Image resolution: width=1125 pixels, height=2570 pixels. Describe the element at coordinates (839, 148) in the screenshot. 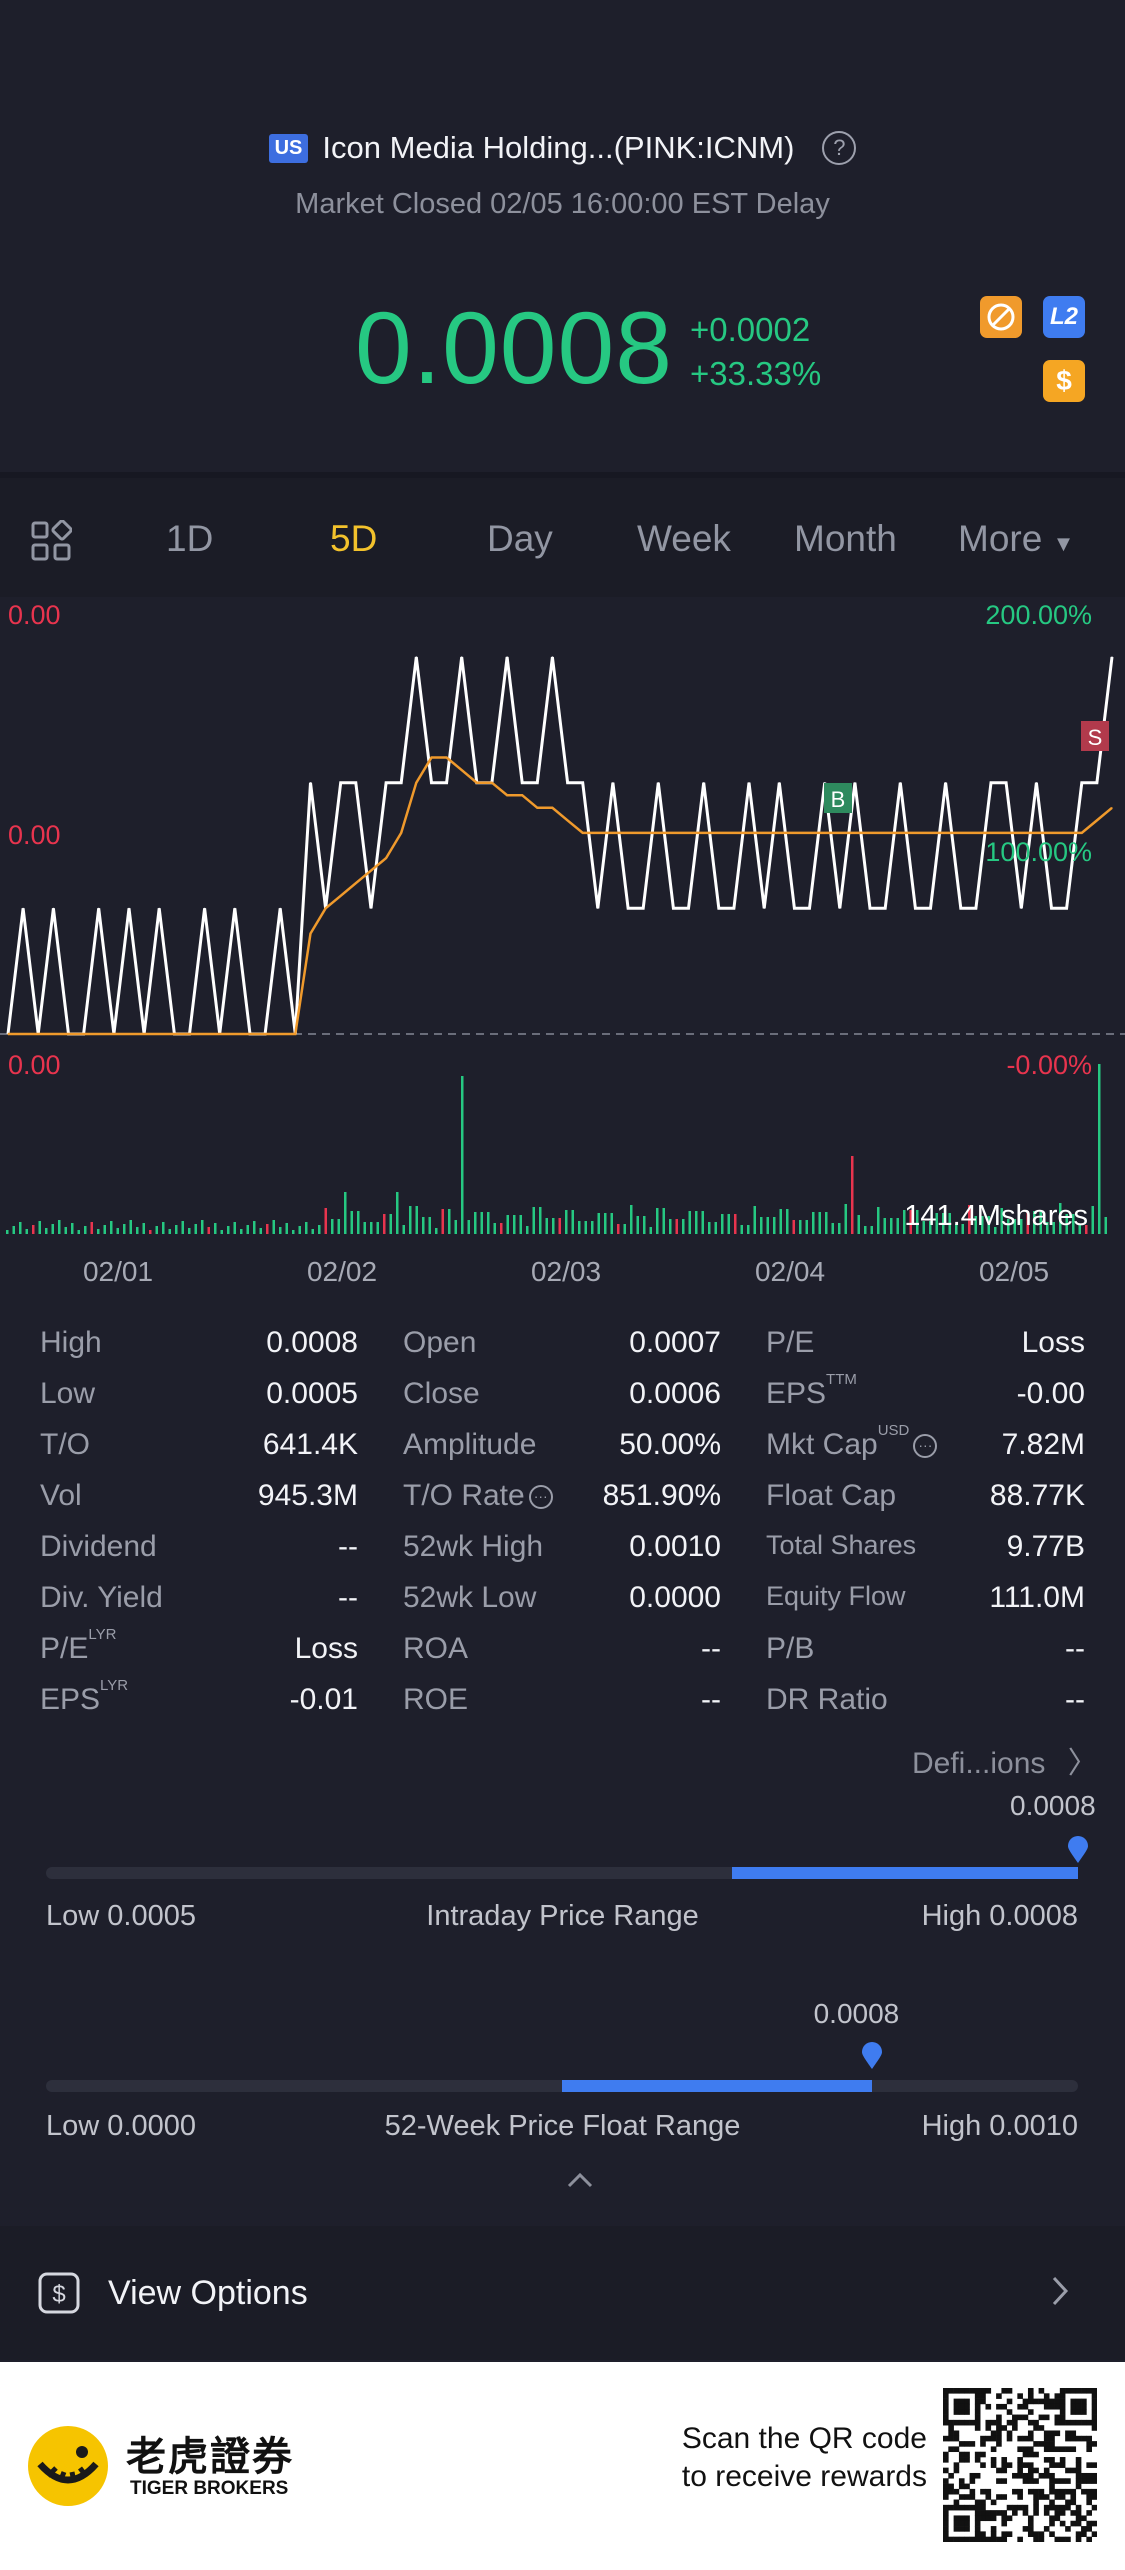

I see `help-icon: ?` at that location.